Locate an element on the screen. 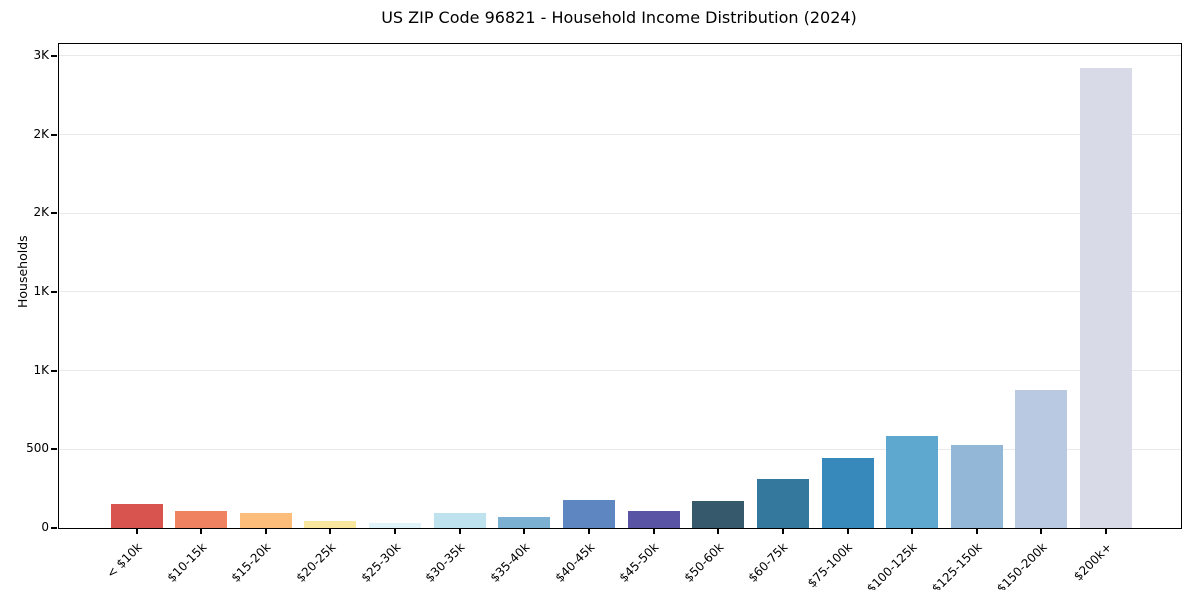  x-tick-label: $125-150k is located at coordinates (957, 565).